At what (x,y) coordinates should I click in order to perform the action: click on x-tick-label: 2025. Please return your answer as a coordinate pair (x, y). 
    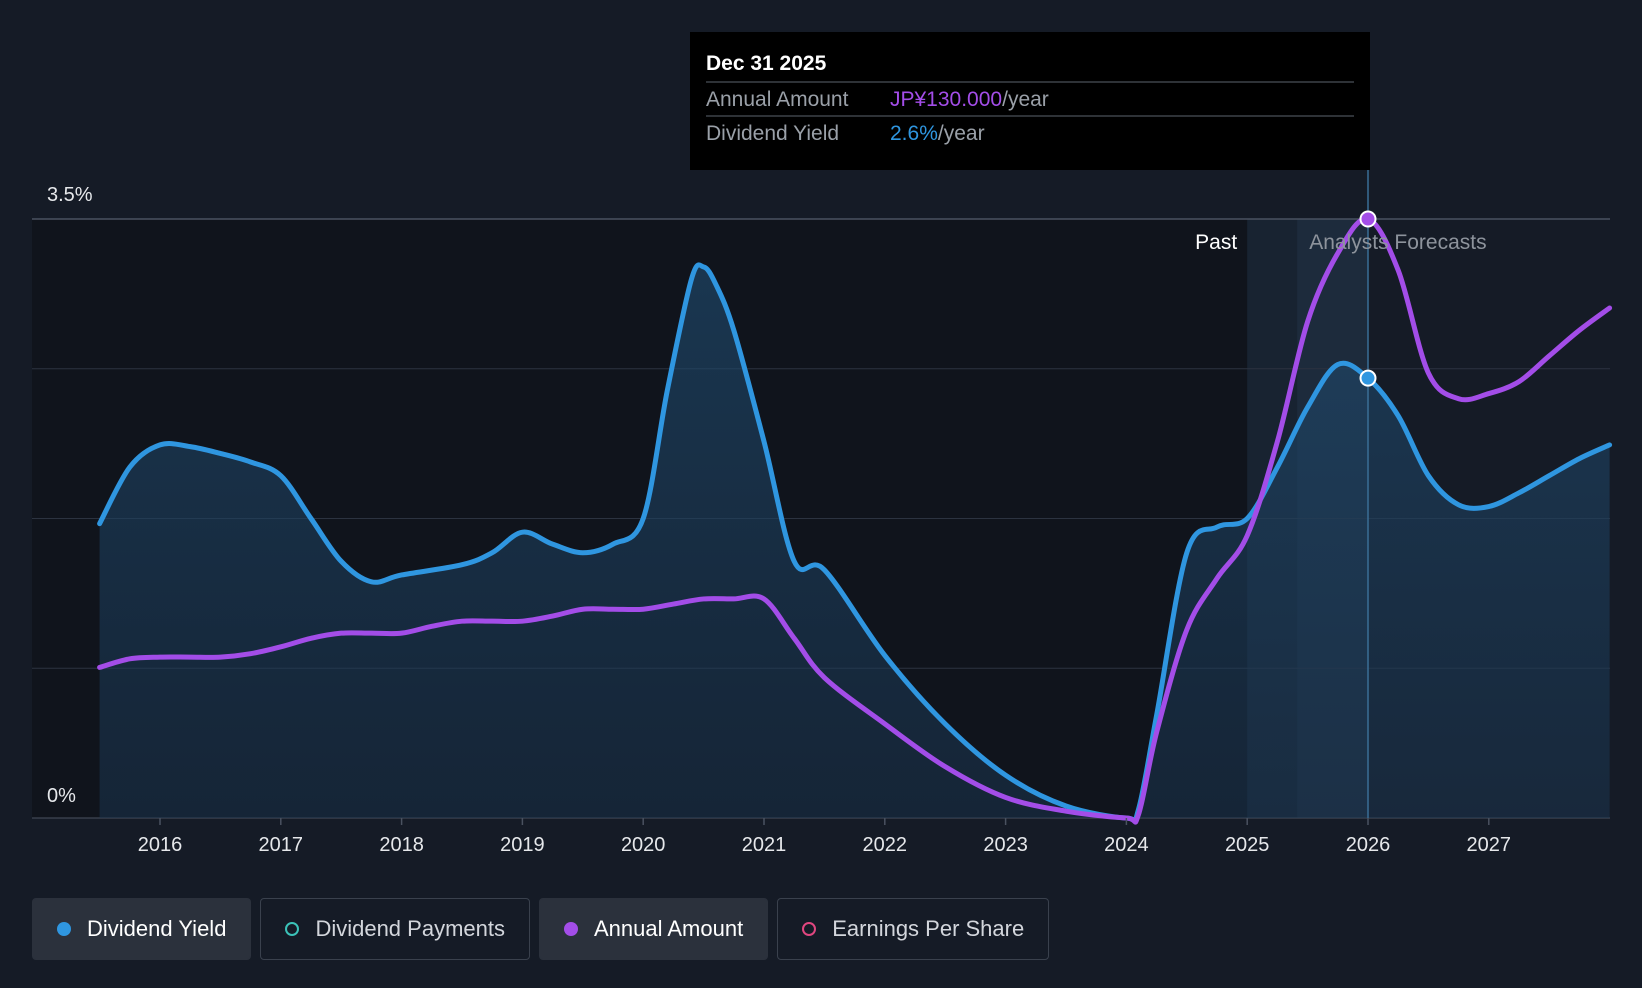
    Looking at the image, I should click on (1247, 845).